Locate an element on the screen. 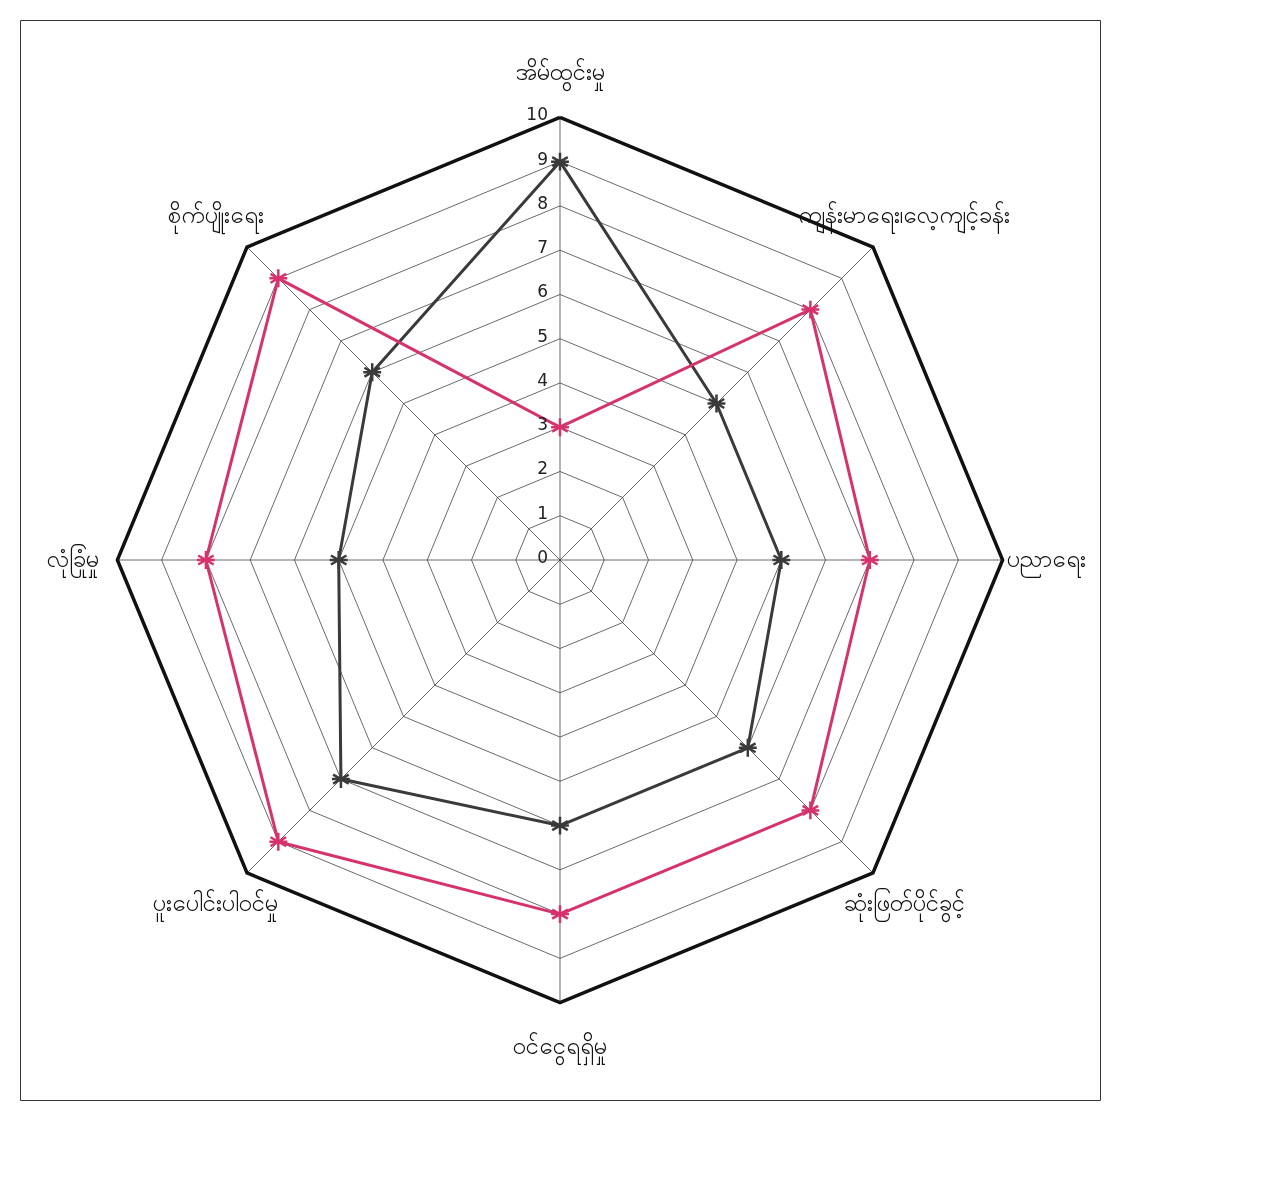  y-tick-label: 2 is located at coordinates (542, 468).